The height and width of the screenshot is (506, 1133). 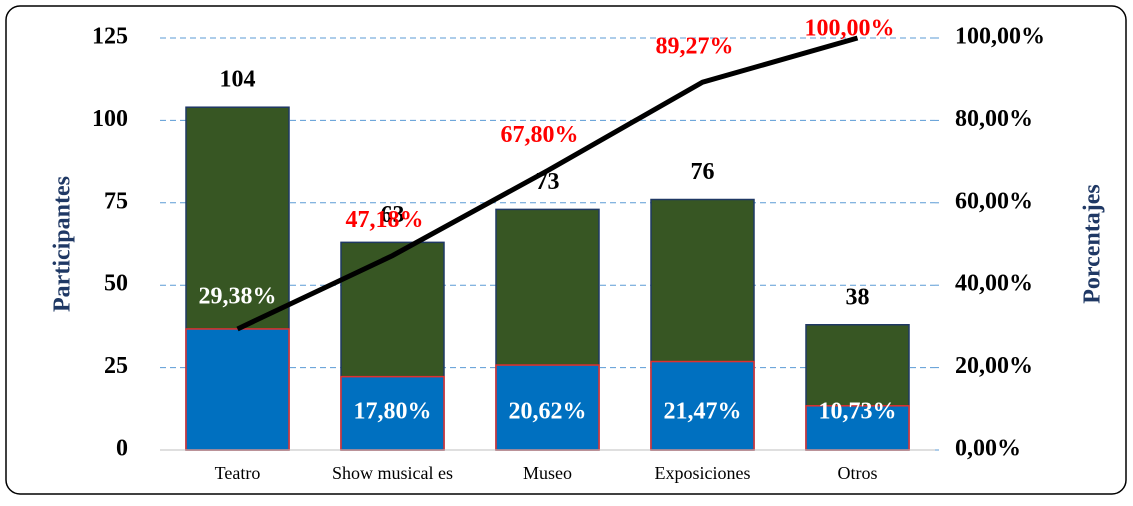 What do you see at coordinates (858, 297) in the screenshot?
I see `data-label: 38` at bounding box center [858, 297].